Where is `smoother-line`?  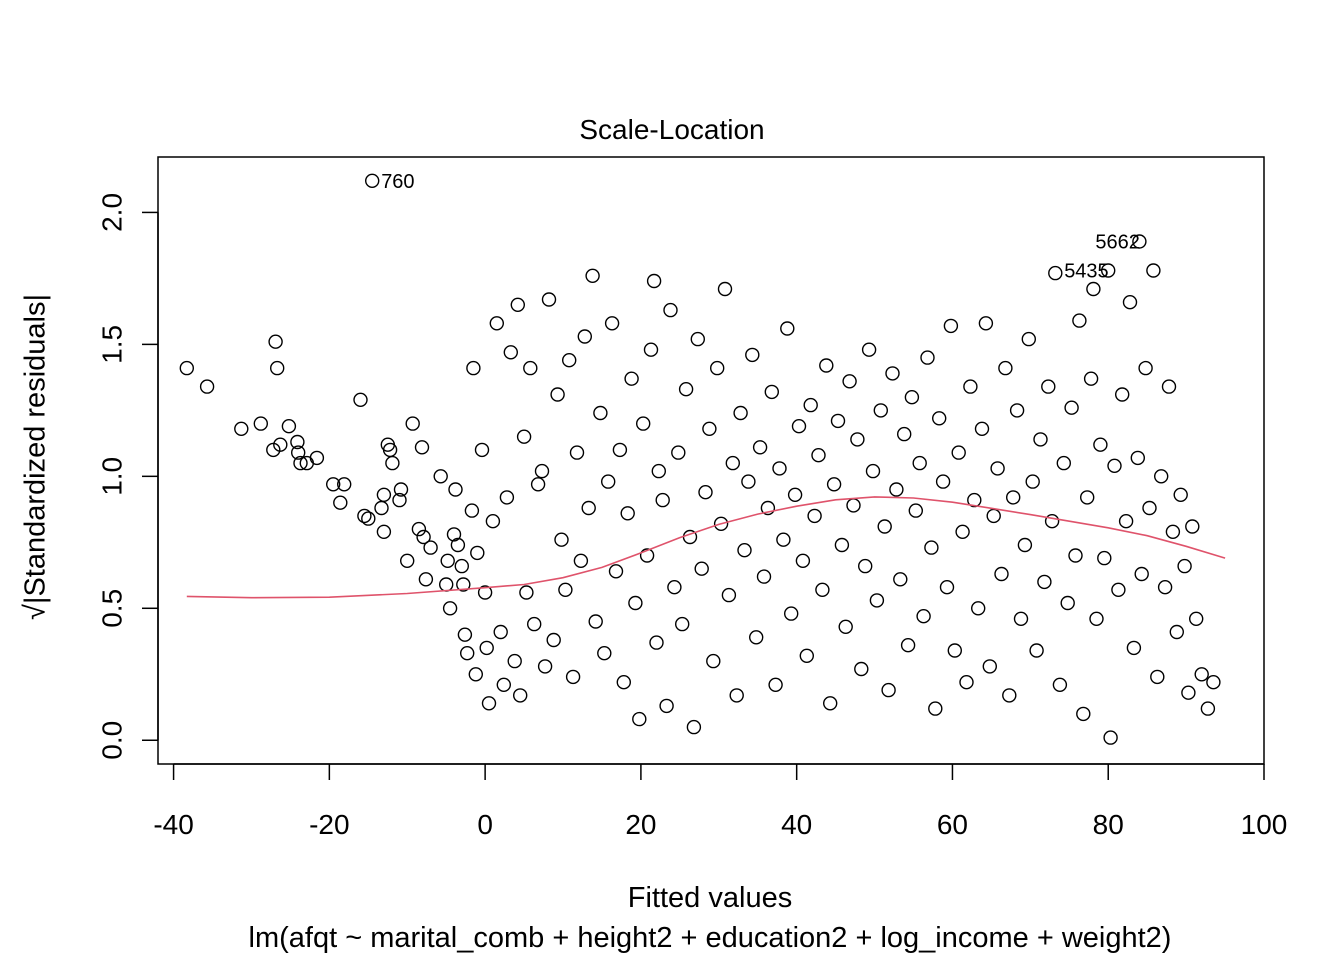 smoother-line is located at coordinates (706, 547).